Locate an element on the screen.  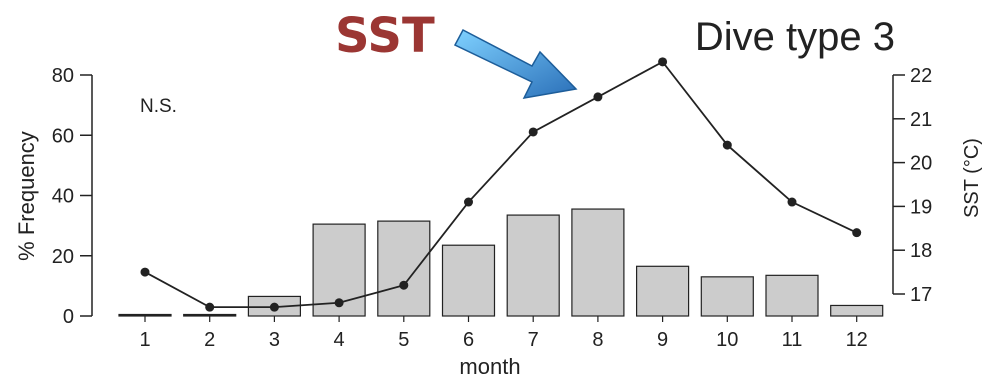
x-tick-labels: 1 2 3 4 5 6 7 8 9 10 11 12 is located at coordinates (503, 333).